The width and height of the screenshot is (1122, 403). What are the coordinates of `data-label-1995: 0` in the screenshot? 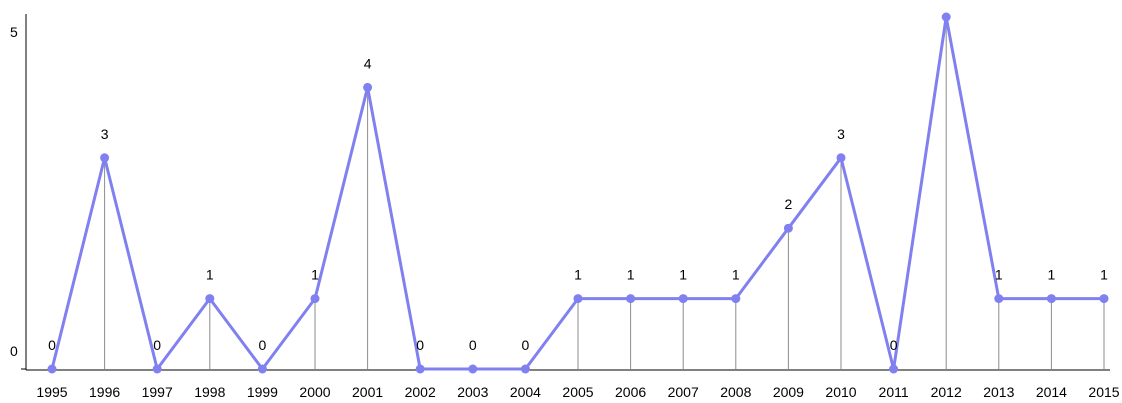 It's located at (52, 345).